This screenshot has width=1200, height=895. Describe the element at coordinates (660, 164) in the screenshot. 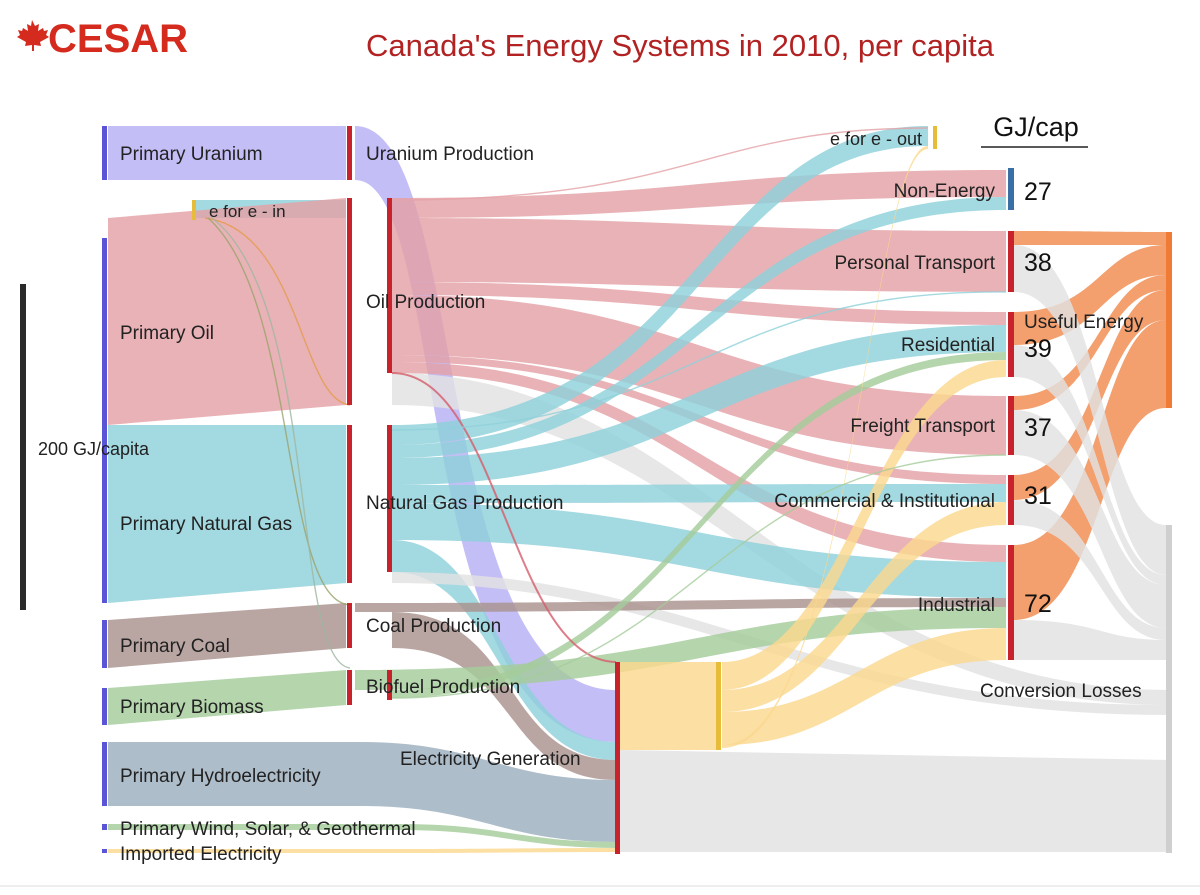

I see `flow-thin-oil-efor` at that location.